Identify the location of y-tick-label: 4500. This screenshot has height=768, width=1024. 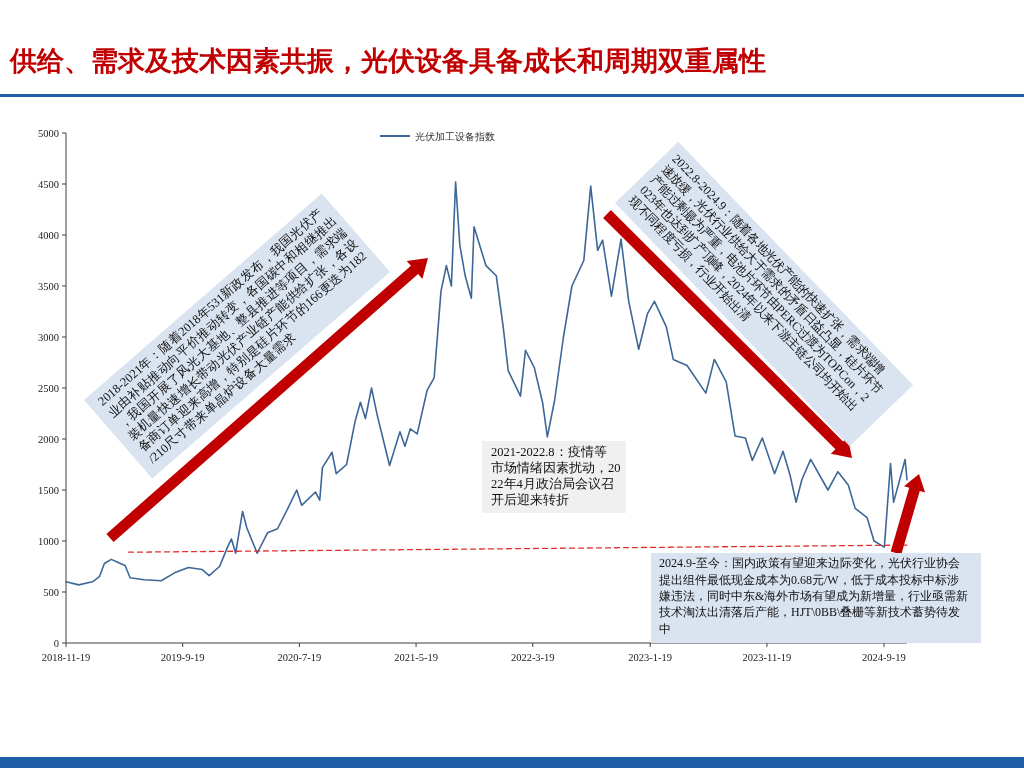
(48, 184).